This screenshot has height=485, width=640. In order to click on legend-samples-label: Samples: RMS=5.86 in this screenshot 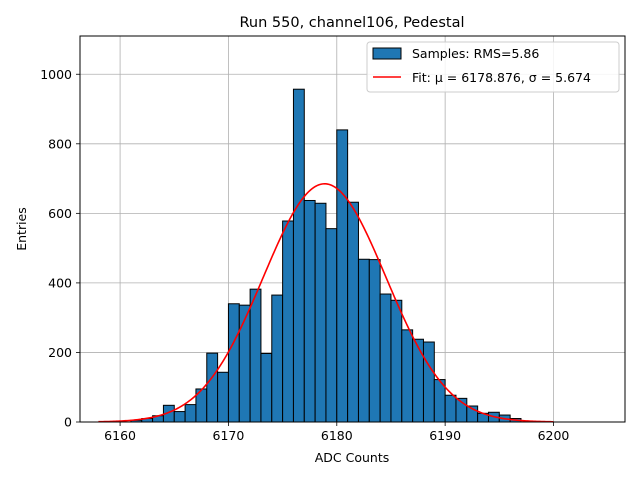, I will do `click(475, 53)`.